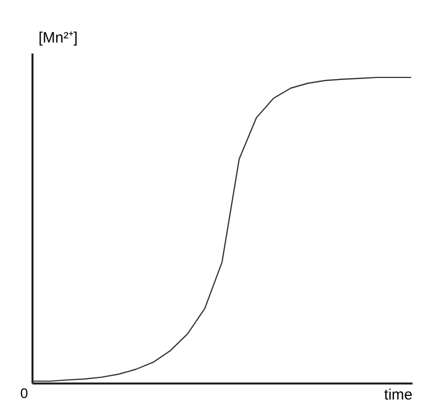 This screenshot has width=428, height=416. Describe the element at coordinates (398, 395) in the screenshot. I see `x-axis-title: time` at that location.